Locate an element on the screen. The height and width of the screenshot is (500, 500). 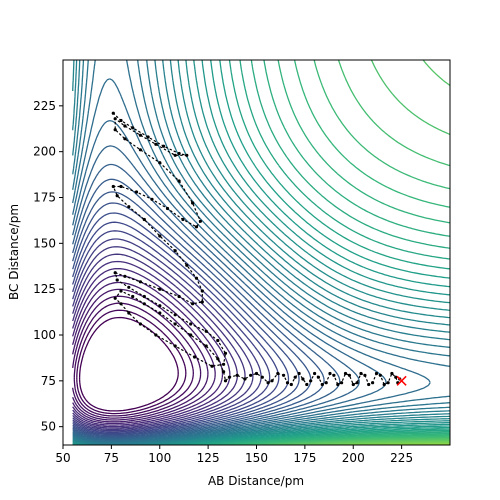
end-marker-stroke is located at coordinates (401, 380).